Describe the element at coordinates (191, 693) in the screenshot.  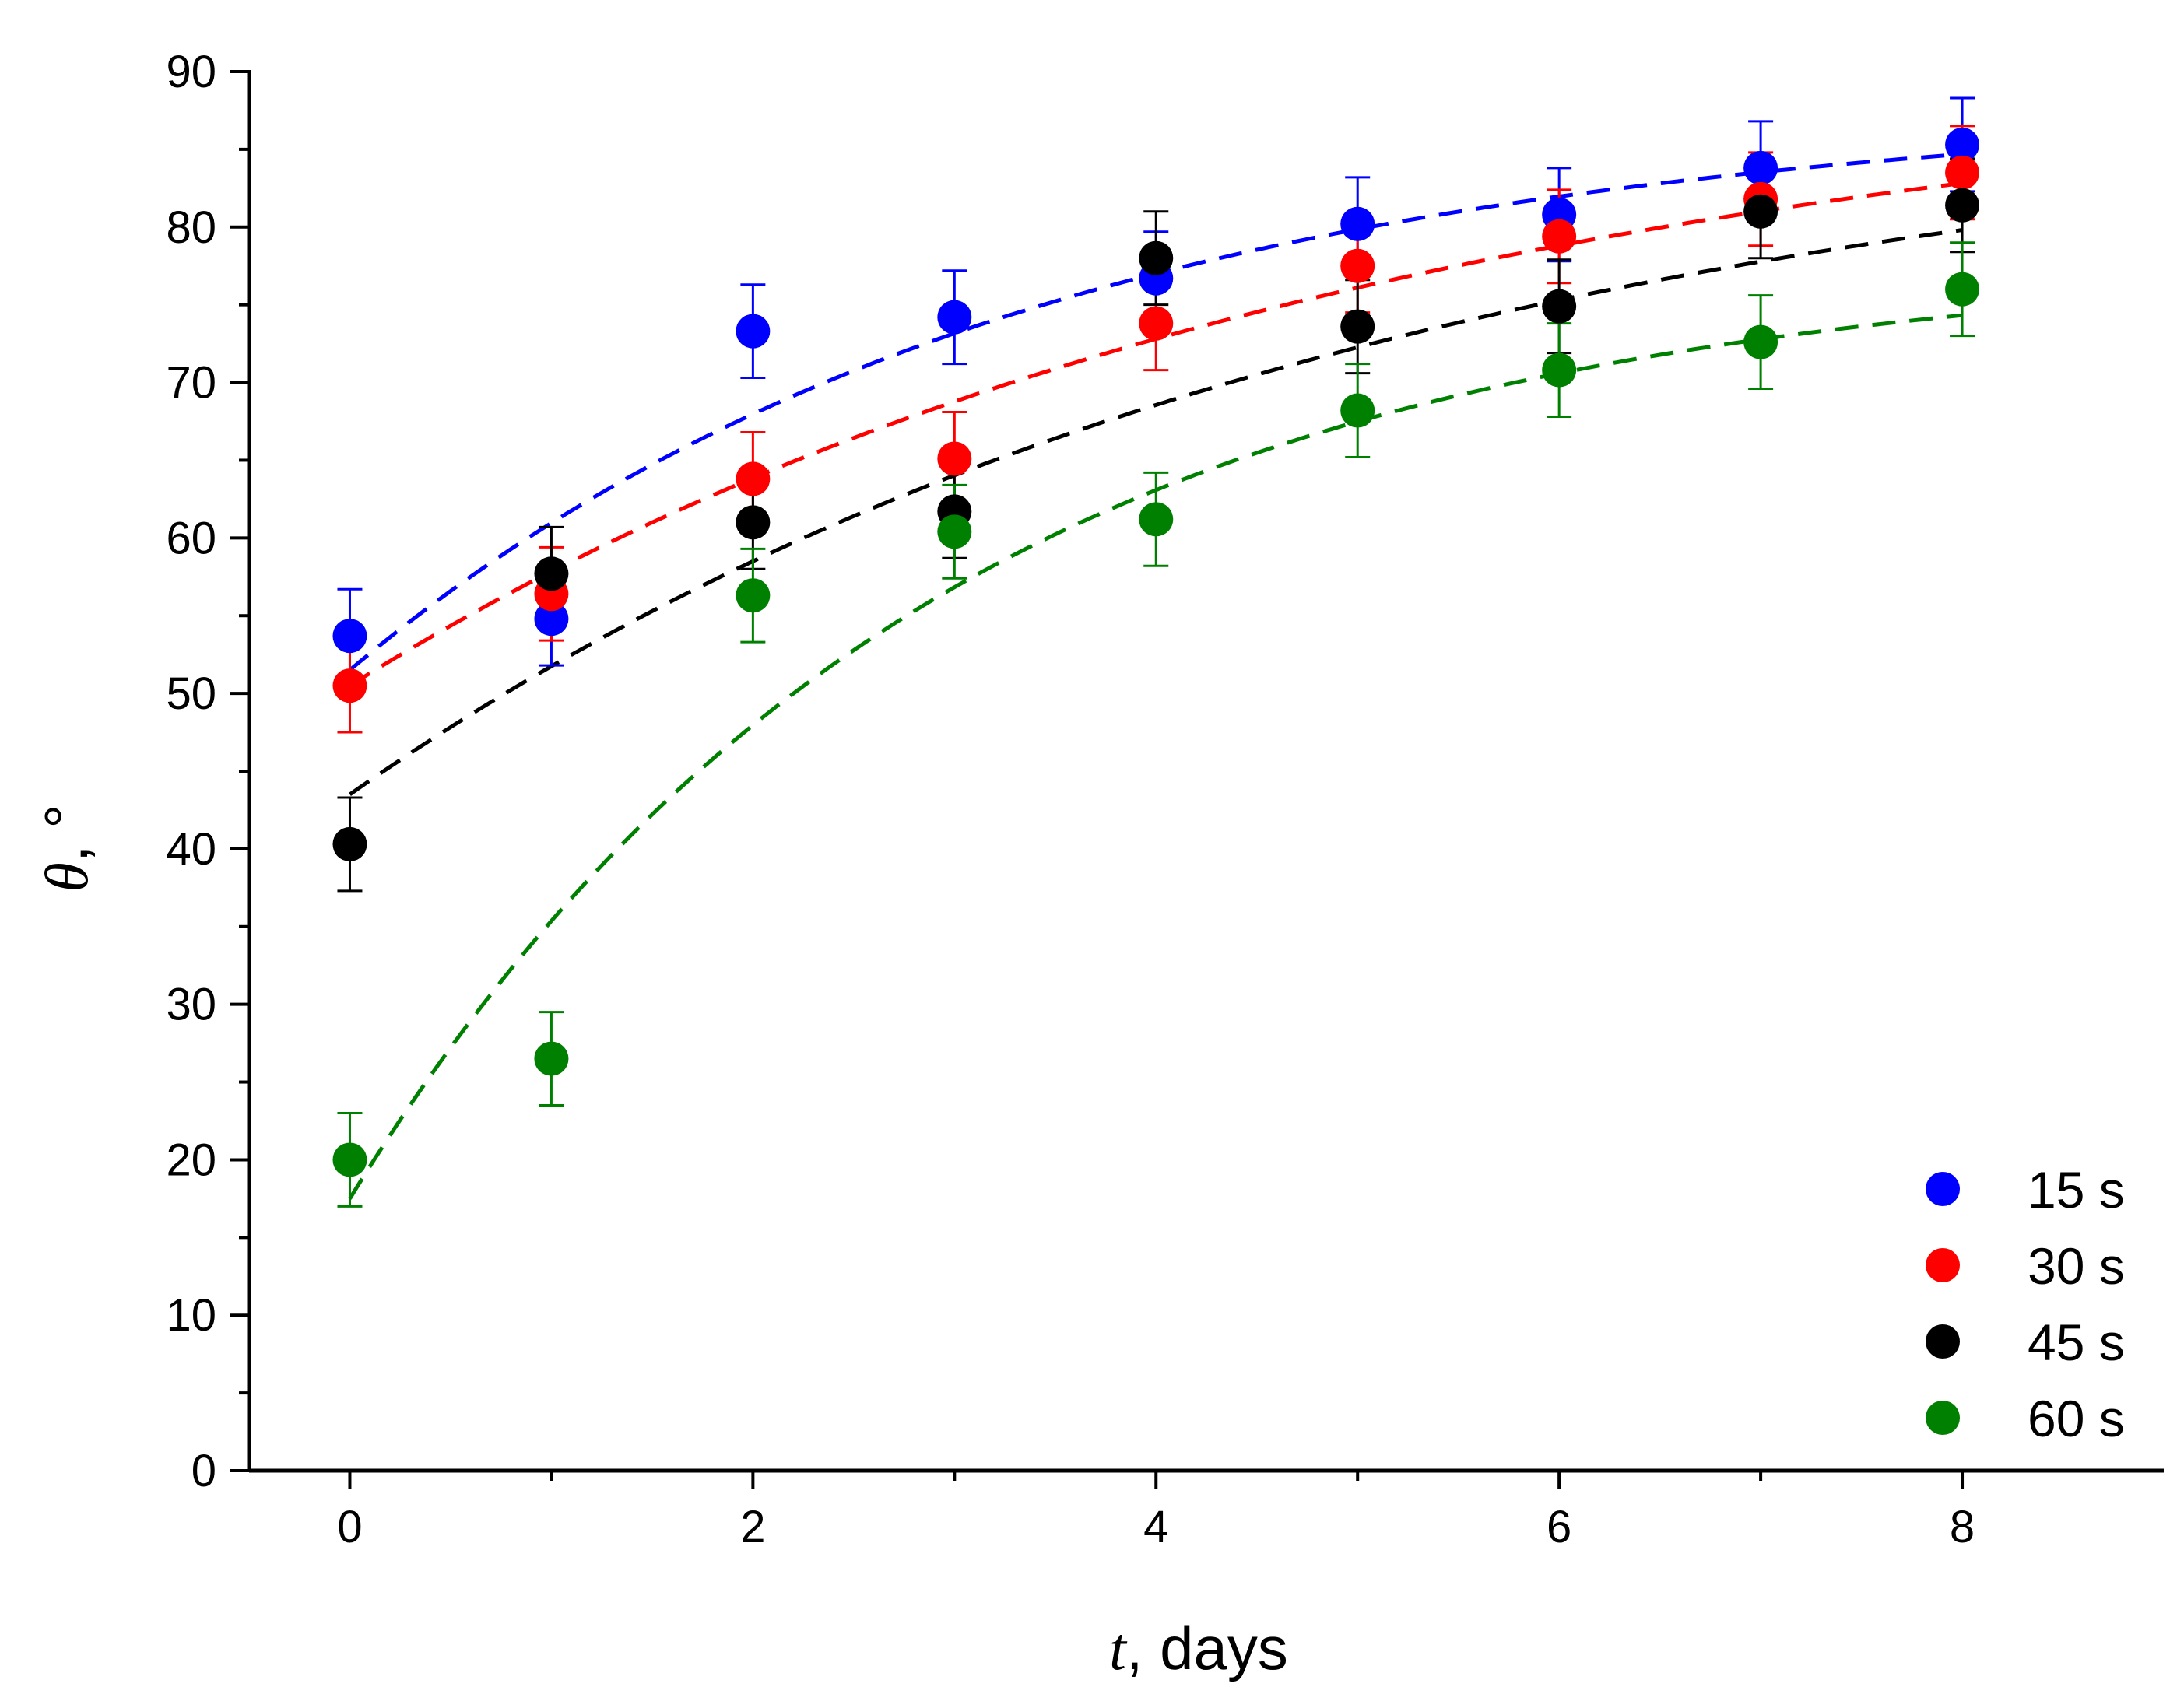
I see `y-tick-label: 50` at that location.